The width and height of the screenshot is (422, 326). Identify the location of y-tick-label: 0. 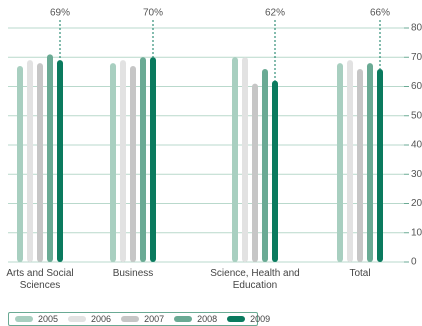
(414, 262).